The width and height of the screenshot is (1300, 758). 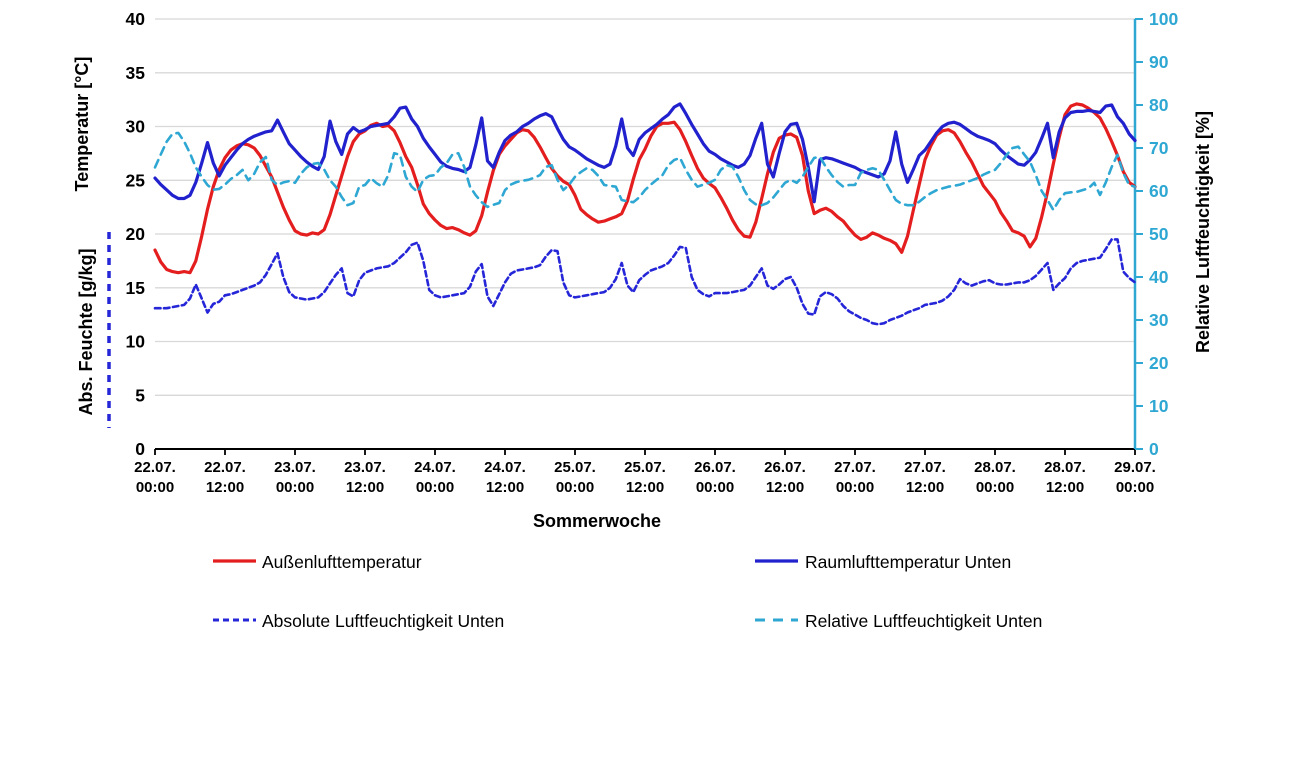 What do you see at coordinates (1159, 234) in the screenshot?
I see `right-axis-tick-label: 50` at bounding box center [1159, 234].